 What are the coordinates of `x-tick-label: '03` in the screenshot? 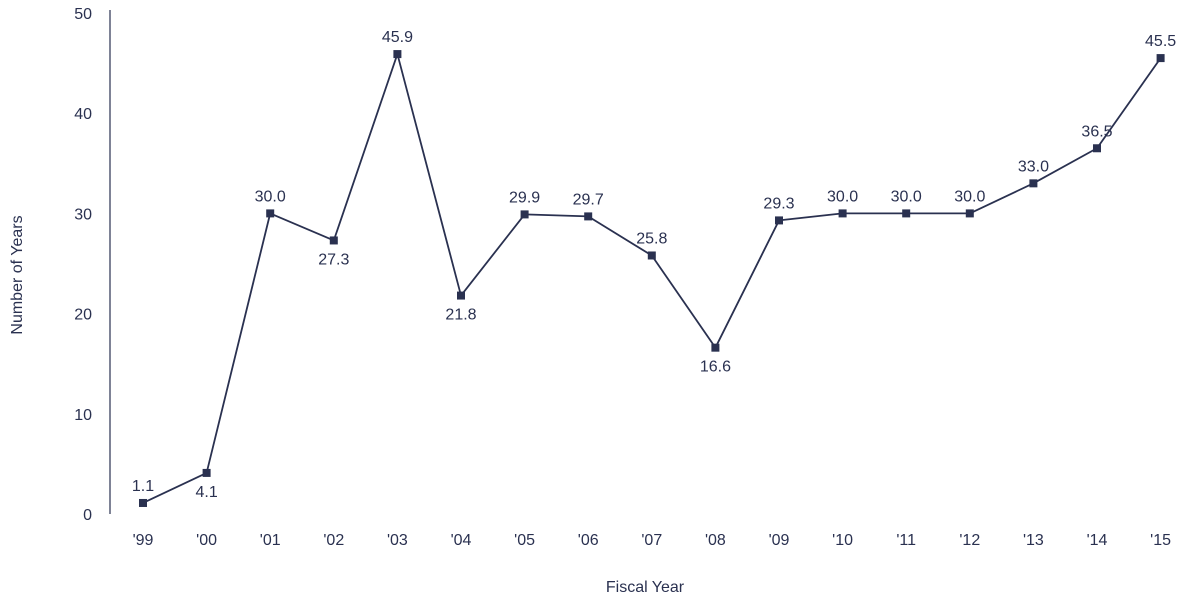 It's located at (397, 540).